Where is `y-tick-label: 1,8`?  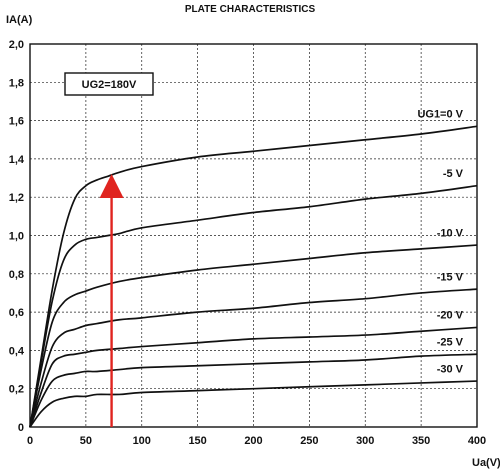
y-tick-label: 1,8 is located at coordinates (16, 83).